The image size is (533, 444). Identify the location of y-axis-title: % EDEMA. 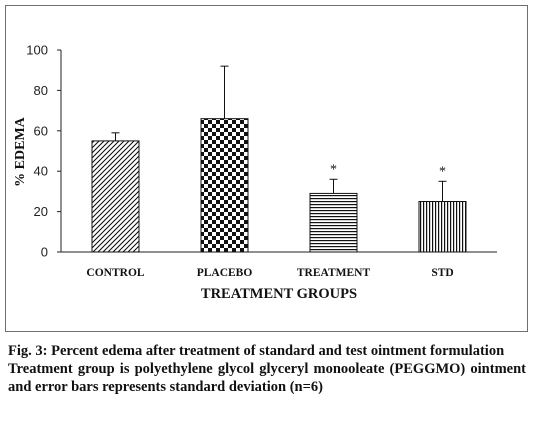
(20, 151).